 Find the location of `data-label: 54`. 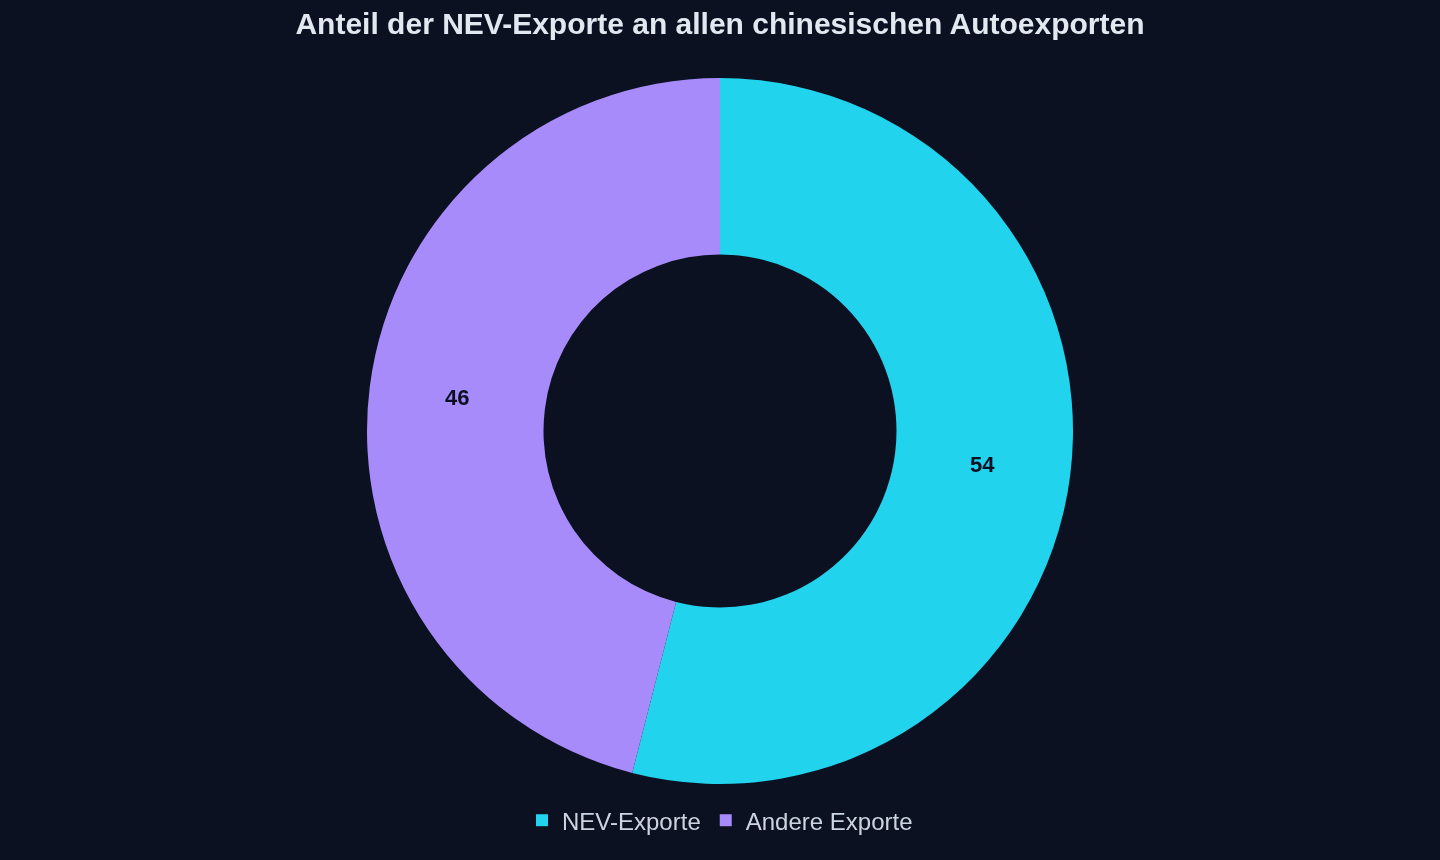

data-label: 54 is located at coordinates (983, 464).